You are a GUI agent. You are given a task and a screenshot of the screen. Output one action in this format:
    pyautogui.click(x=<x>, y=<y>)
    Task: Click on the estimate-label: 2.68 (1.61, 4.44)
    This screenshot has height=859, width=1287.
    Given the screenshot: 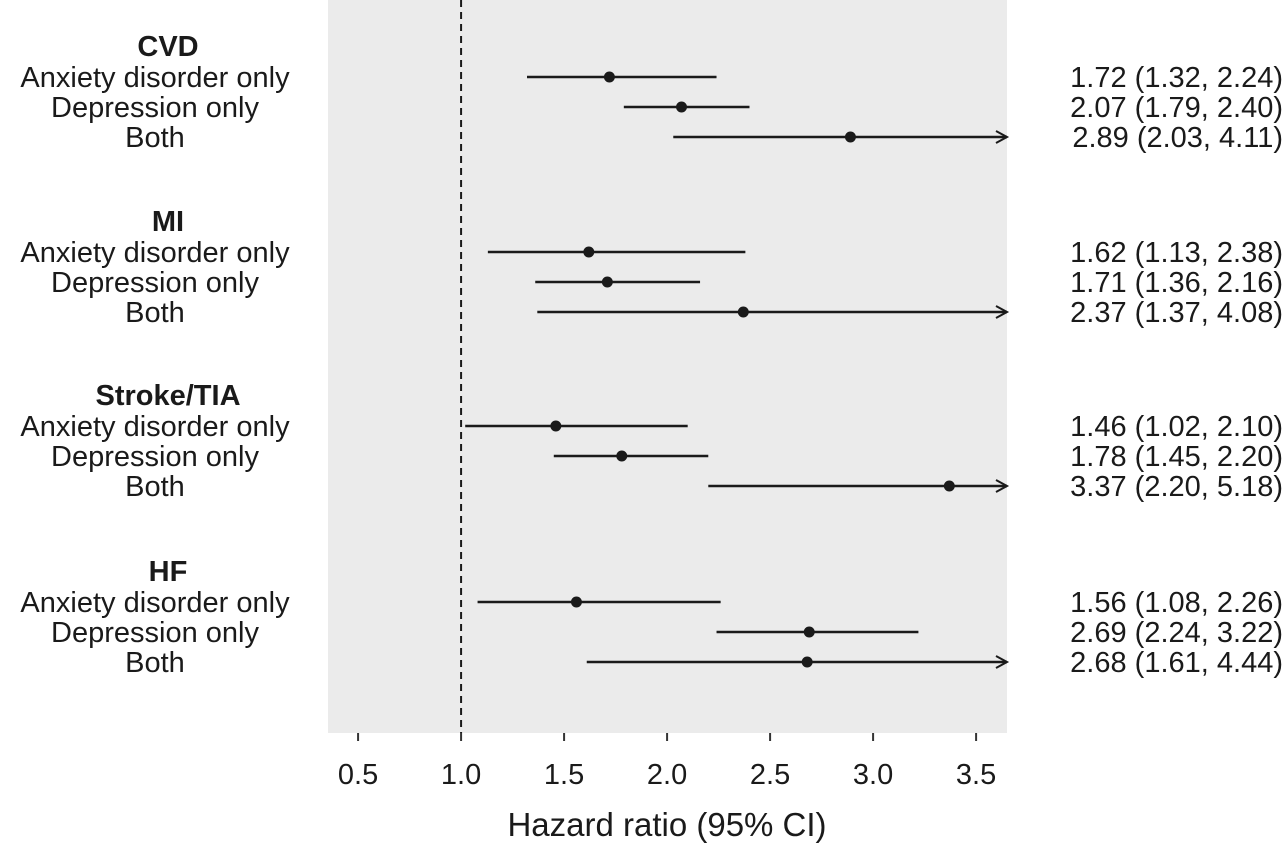 What is the action you would take?
    pyautogui.click(x=1176, y=663)
    